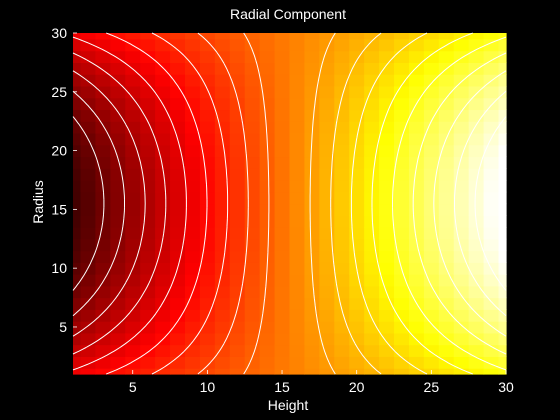  What do you see at coordinates (208, 387) in the screenshot?
I see `x-tick-label: 10` at bounding box center [208, 387].